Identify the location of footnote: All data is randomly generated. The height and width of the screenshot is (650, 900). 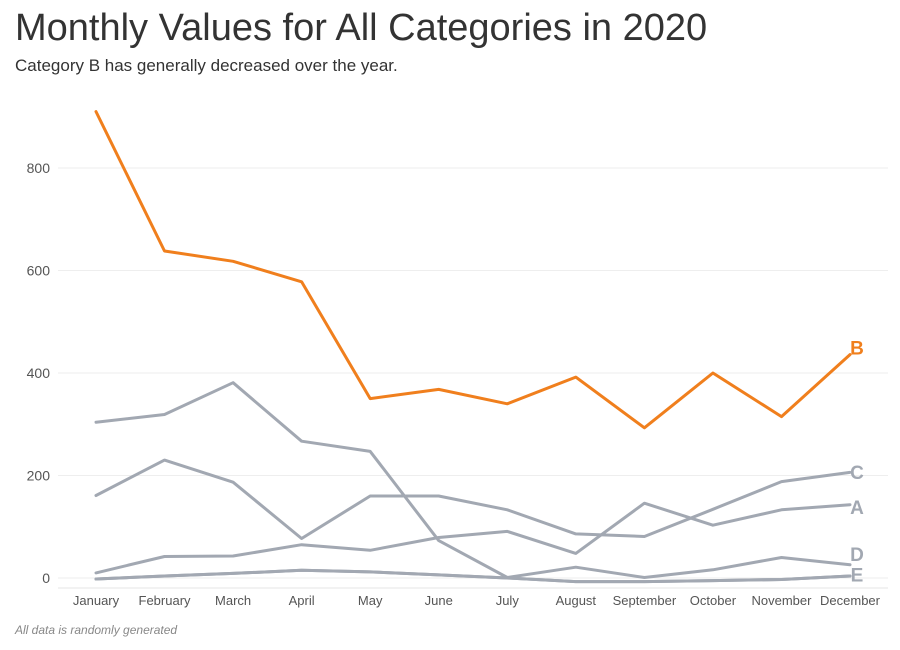
(96, 630).